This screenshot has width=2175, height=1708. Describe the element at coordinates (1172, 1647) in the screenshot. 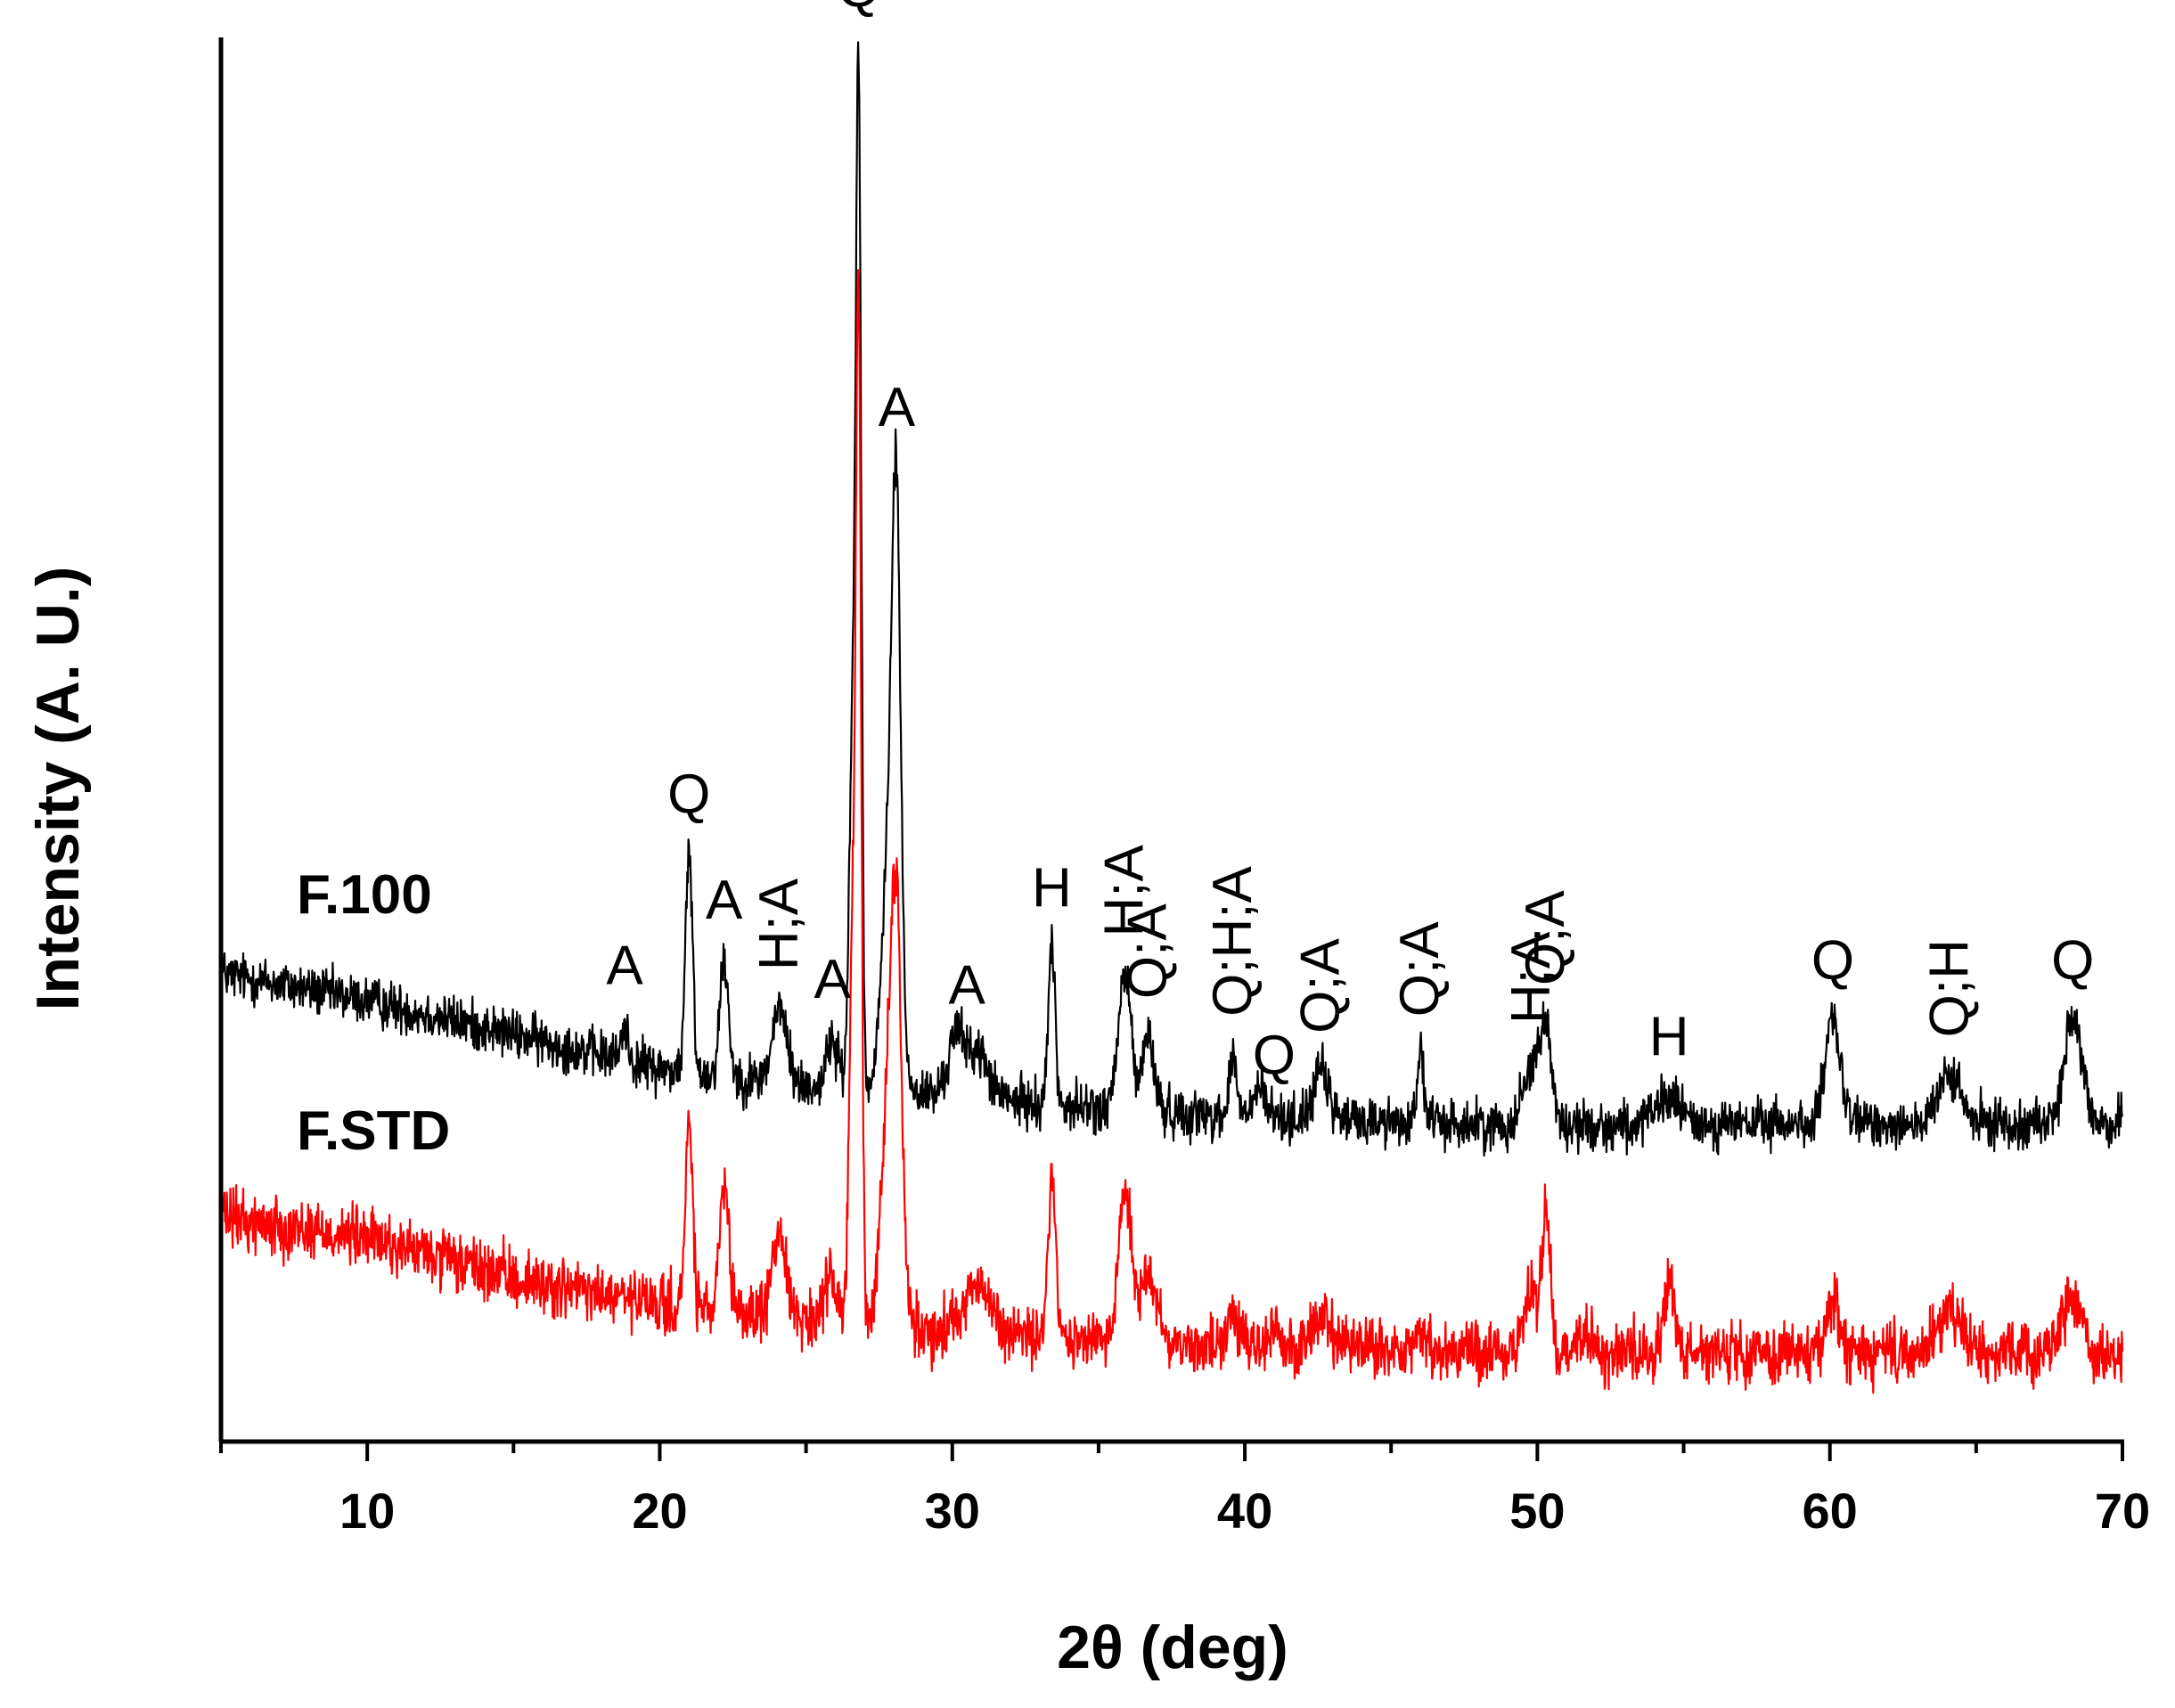

I see `x-axis-title: 2θ (deg)` at that location.